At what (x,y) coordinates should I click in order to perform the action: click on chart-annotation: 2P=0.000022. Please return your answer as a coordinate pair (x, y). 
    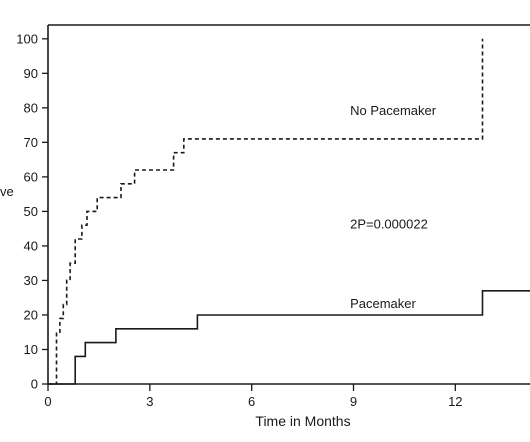
    Looking at the image, I should click on (389, 224).